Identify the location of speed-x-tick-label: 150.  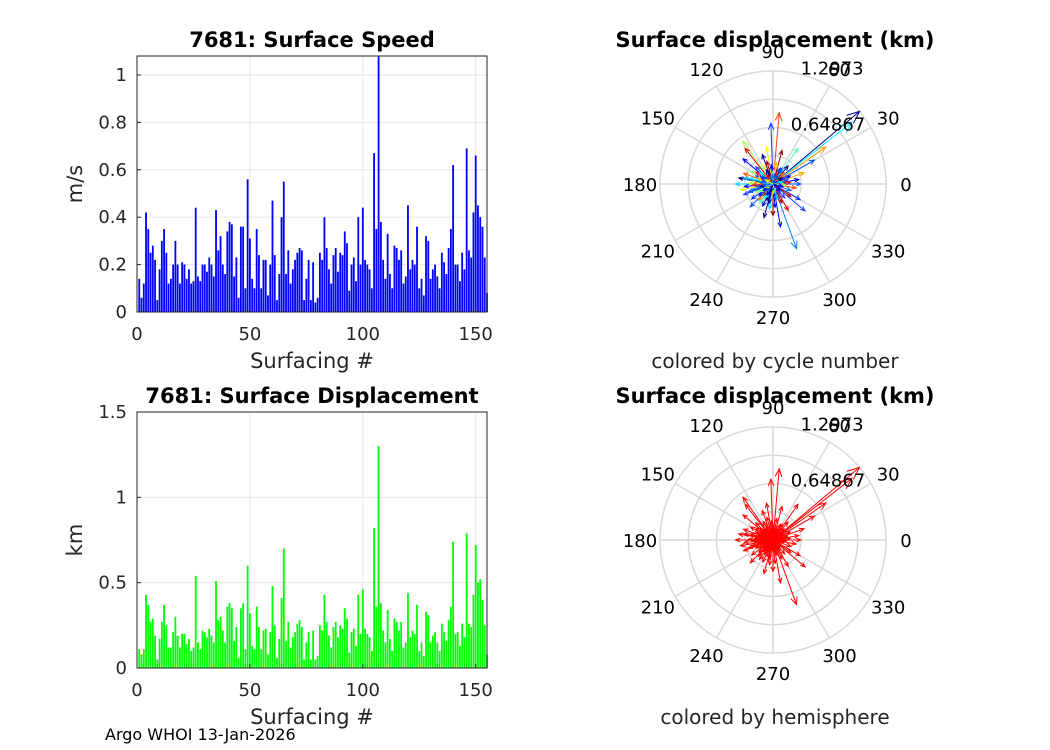
(476, 334).